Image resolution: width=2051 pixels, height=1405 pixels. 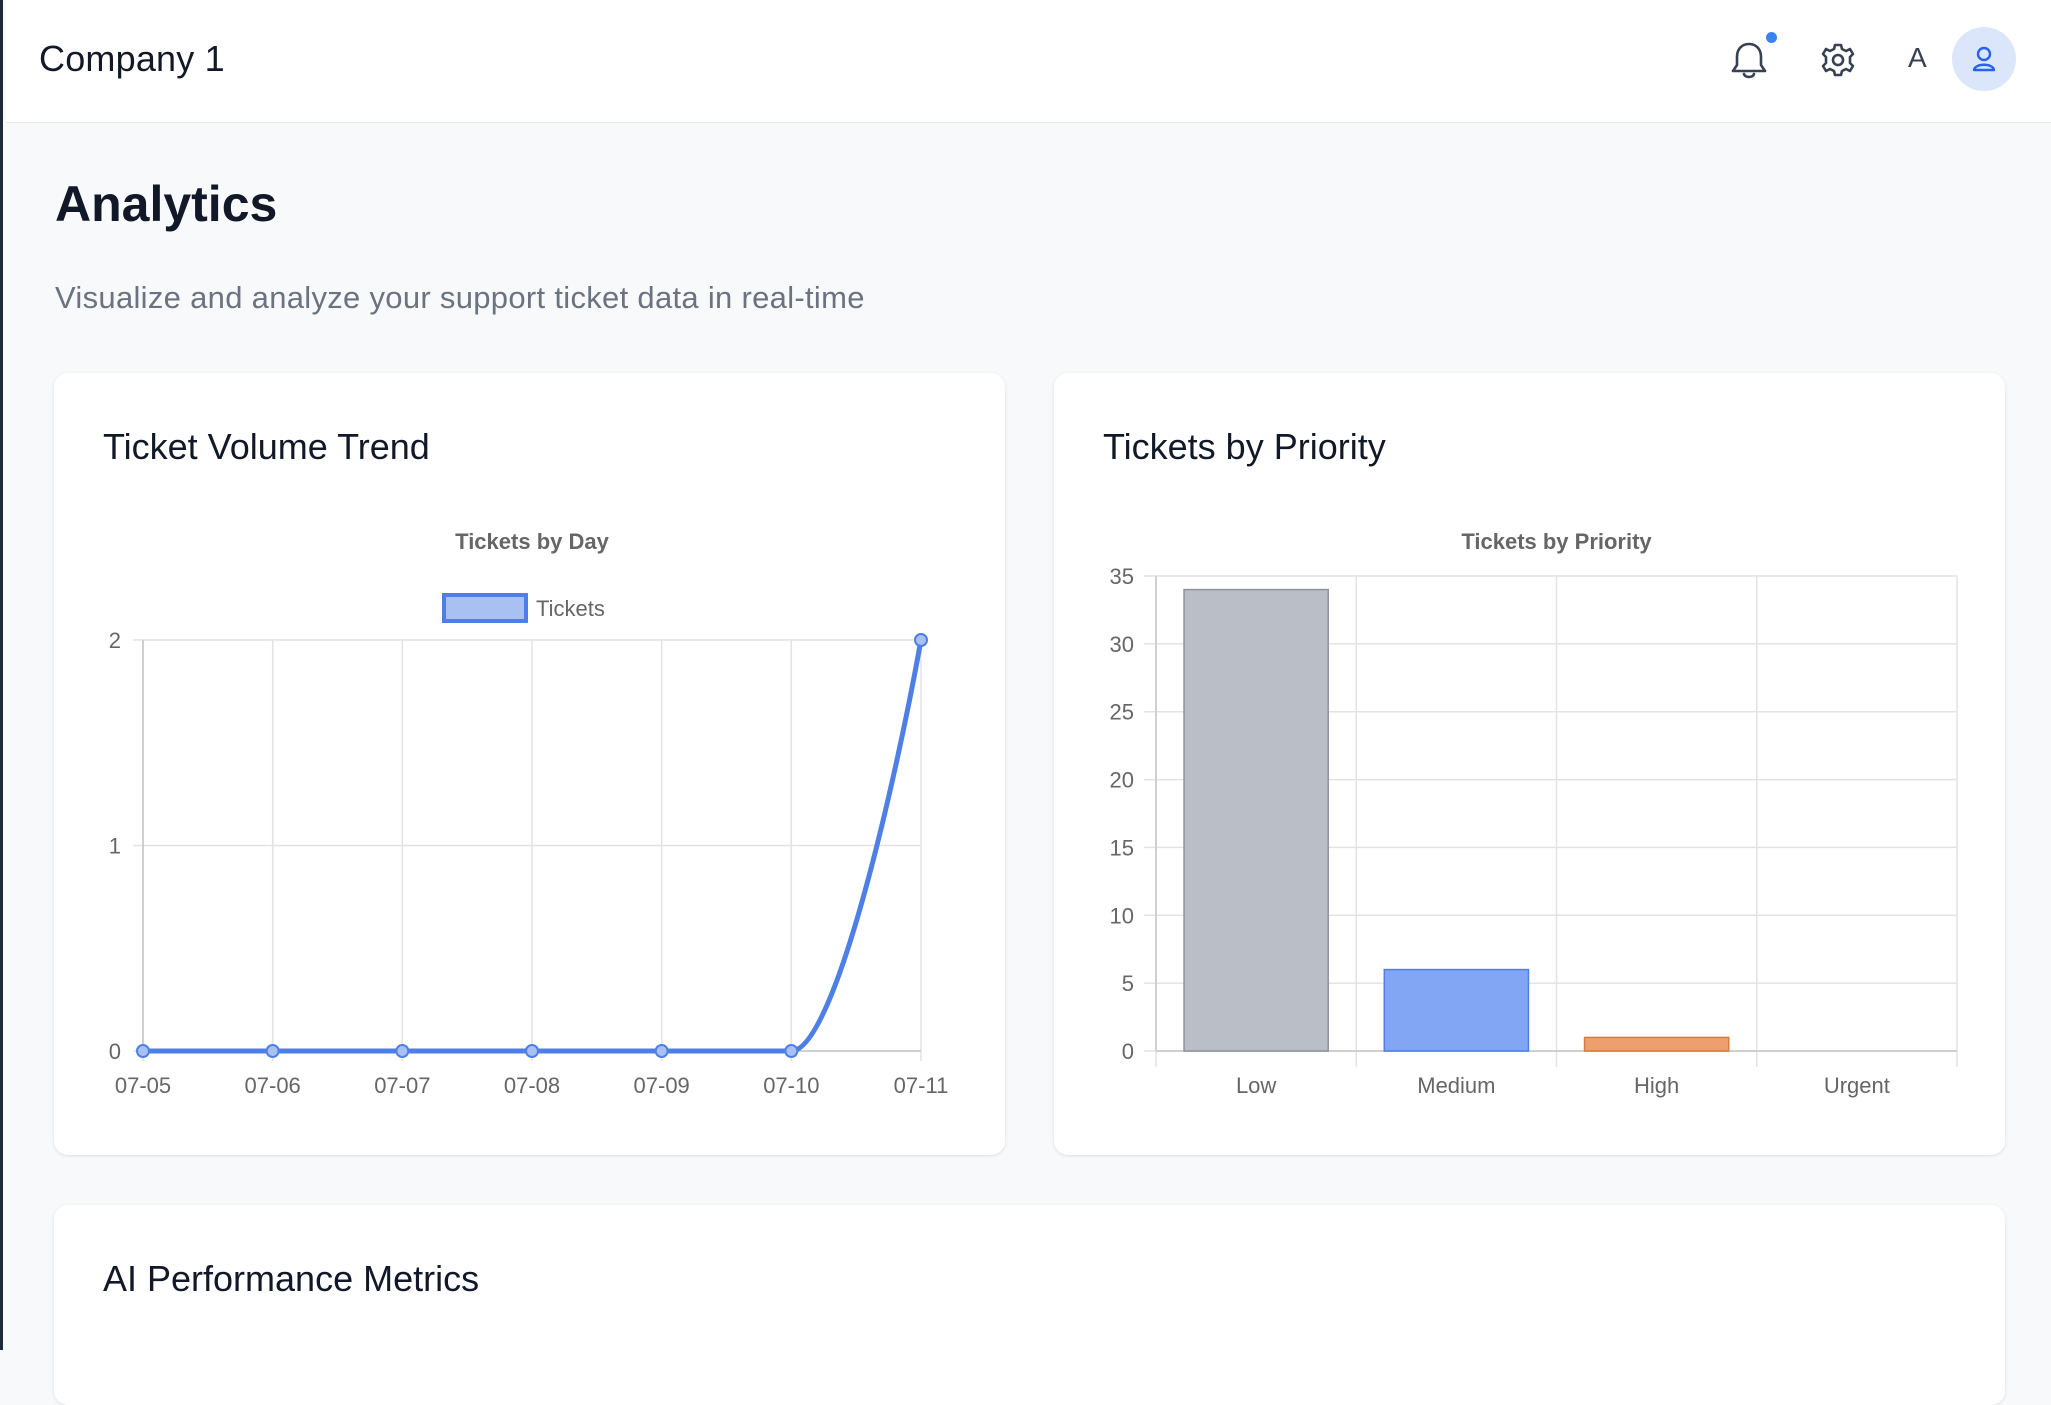 What do you see at coordinates (1244, 446) in the screenshot?
I see `tickets-by-priority-title: Tickets by Priority` at bounding box center [1244, 446].